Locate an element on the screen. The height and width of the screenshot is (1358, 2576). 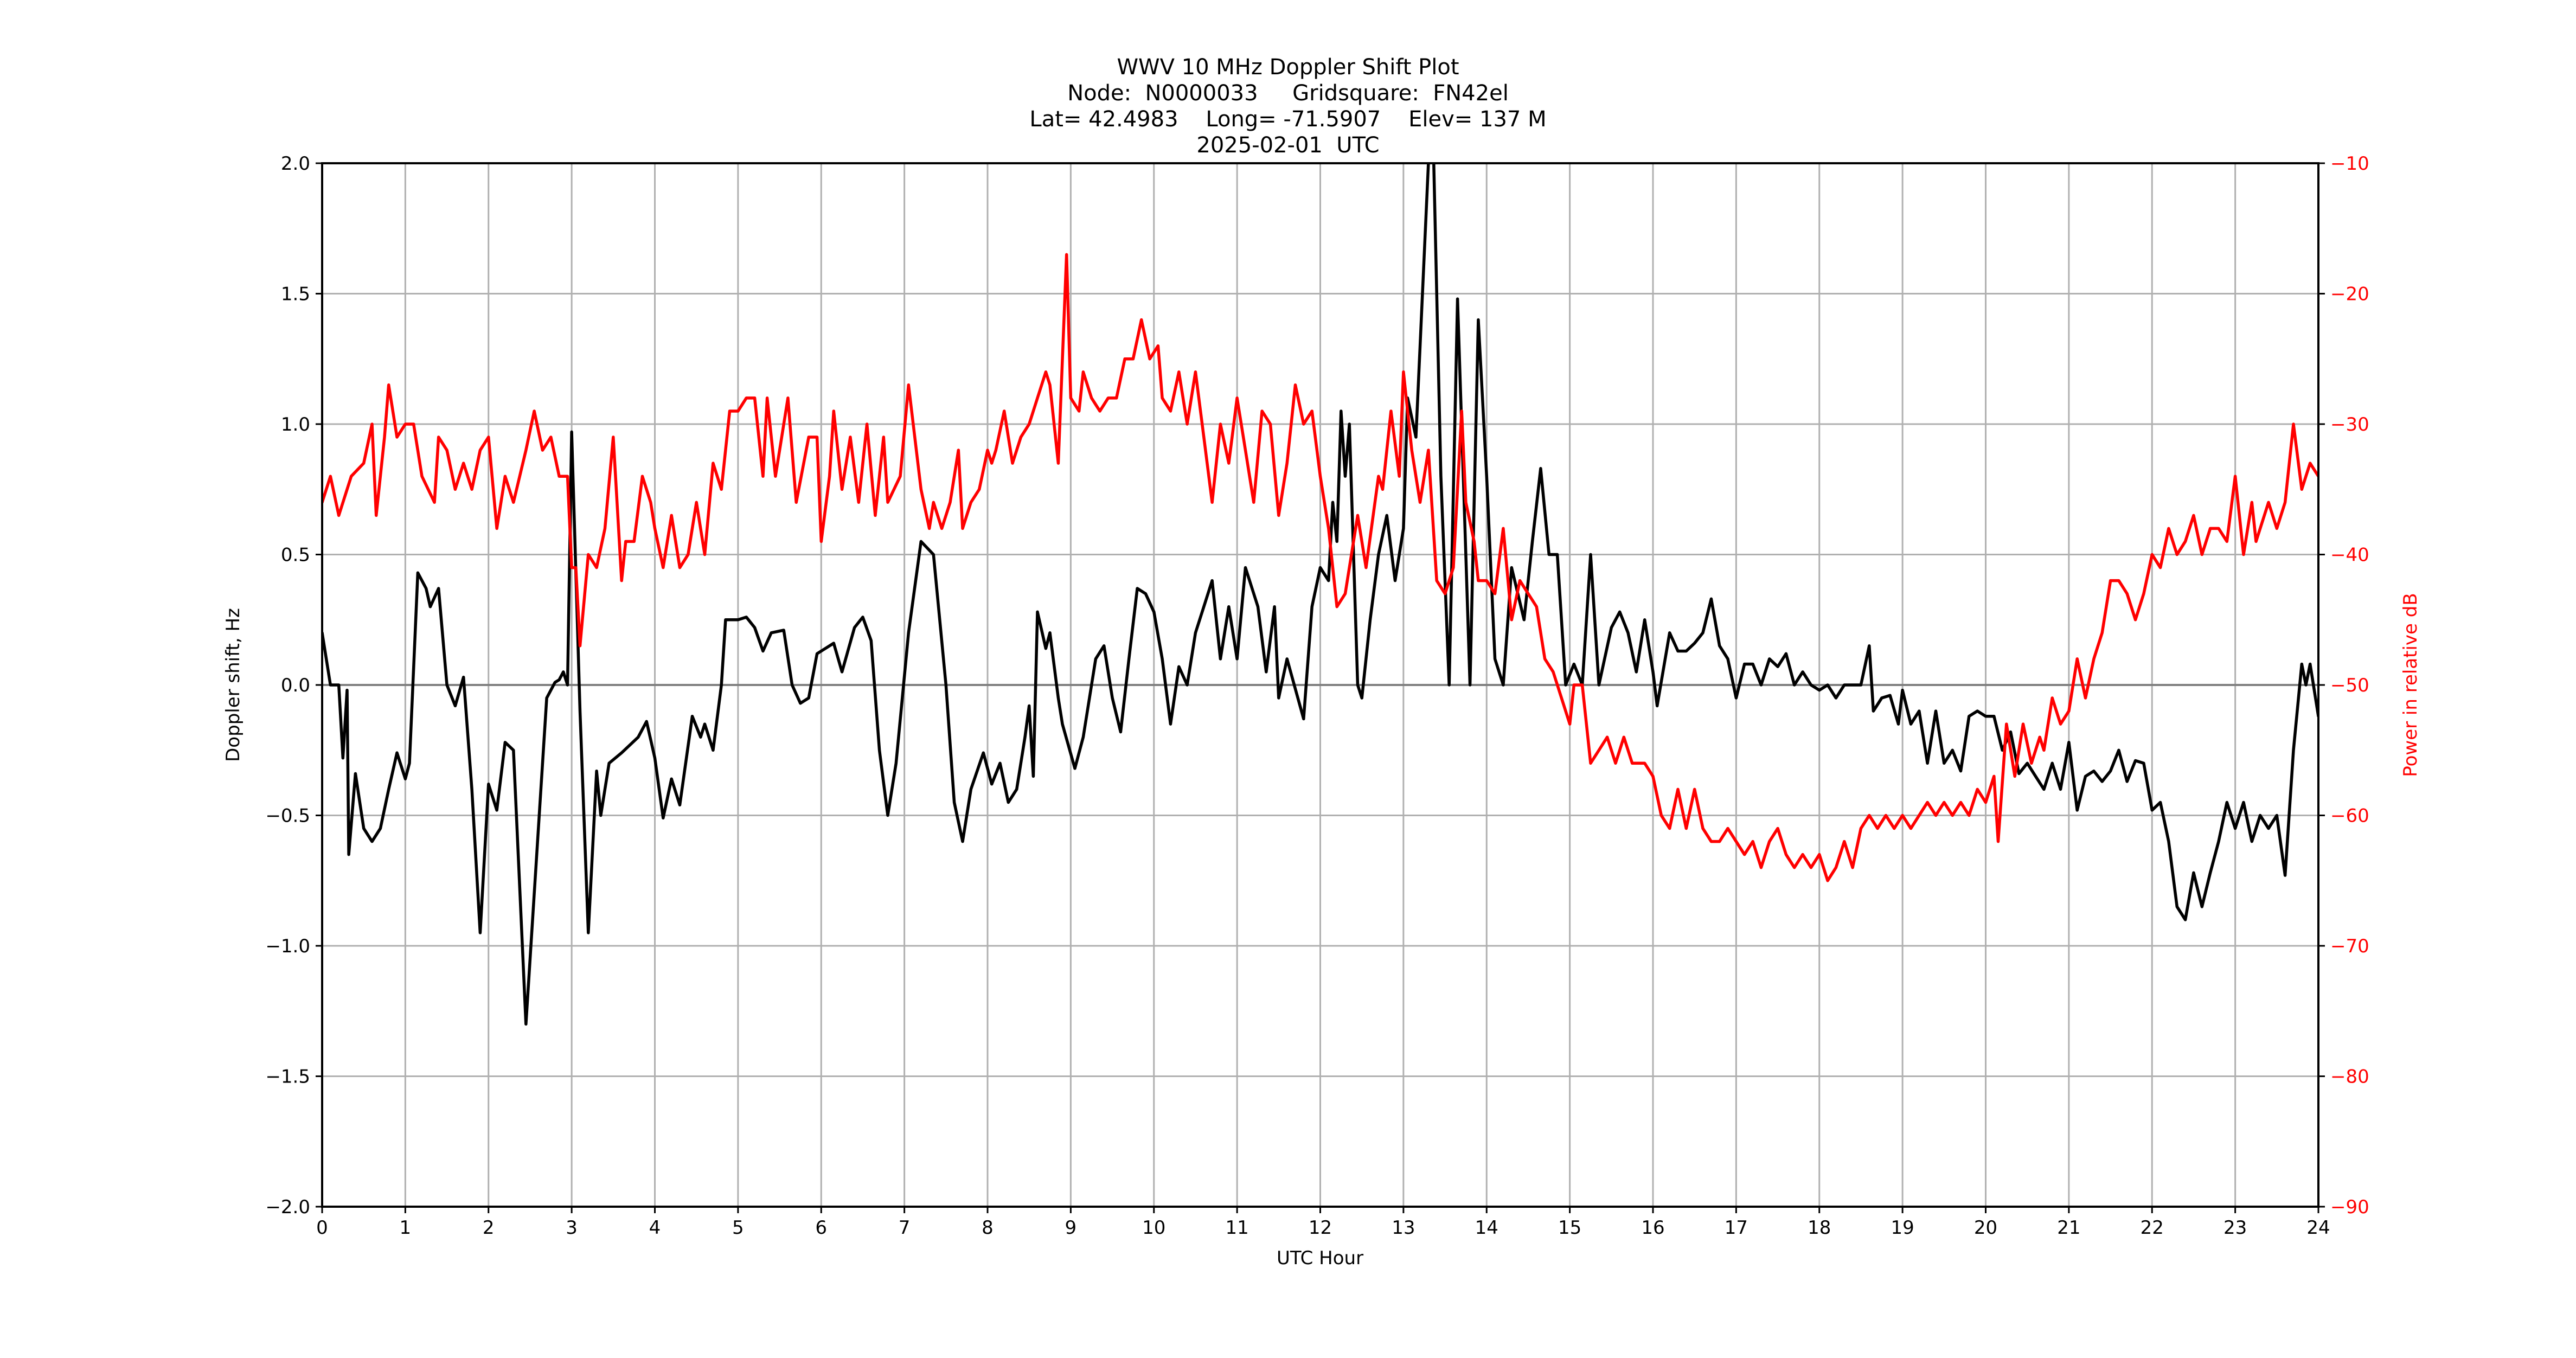
y-left-tick-label: 2.0 is located at coordinates (295, 164).